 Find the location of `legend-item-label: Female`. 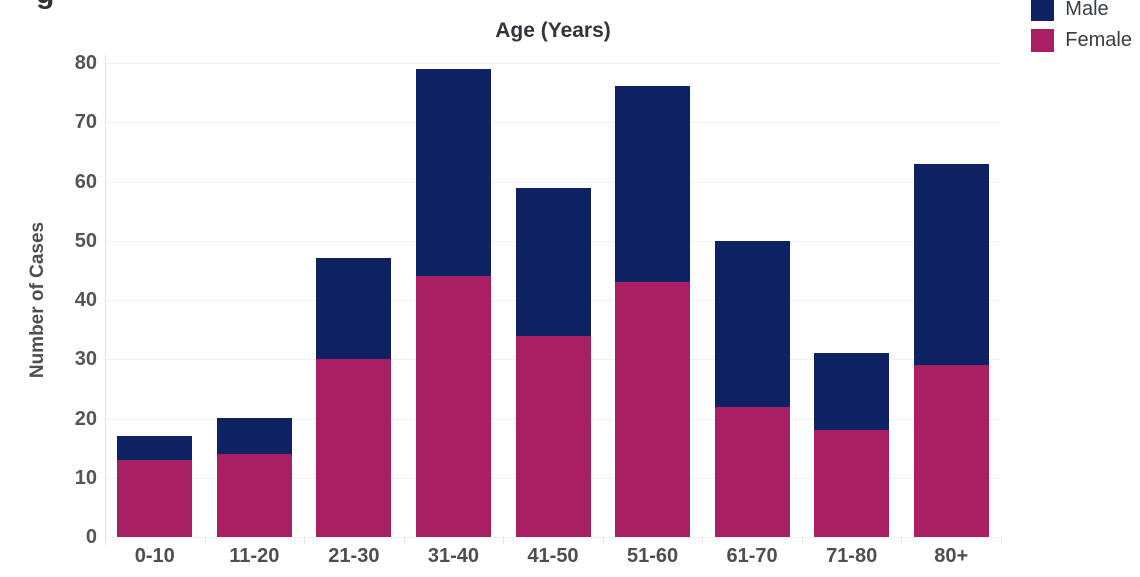

legend-item-label: Female is located at coordinates (1098, 40).